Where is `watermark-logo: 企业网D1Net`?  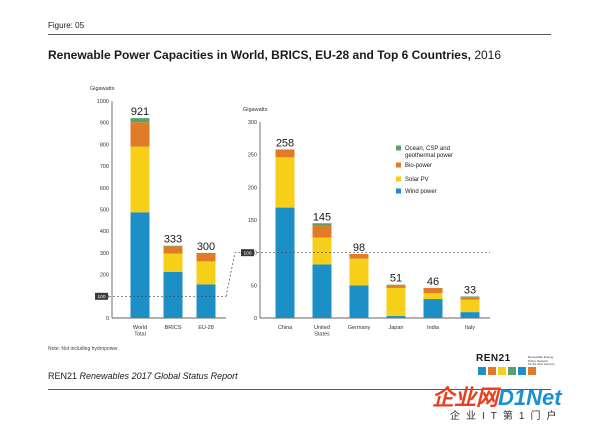 watermark-logo: 企业网D1Net is located at coordinates (497, 396).